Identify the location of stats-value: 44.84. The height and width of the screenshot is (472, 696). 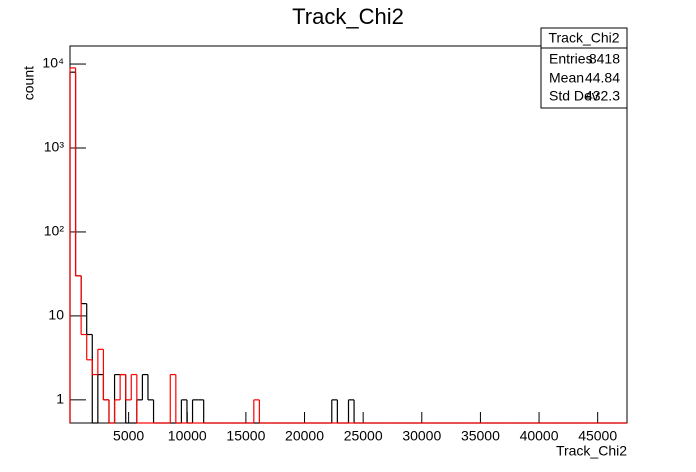
(602, 78).